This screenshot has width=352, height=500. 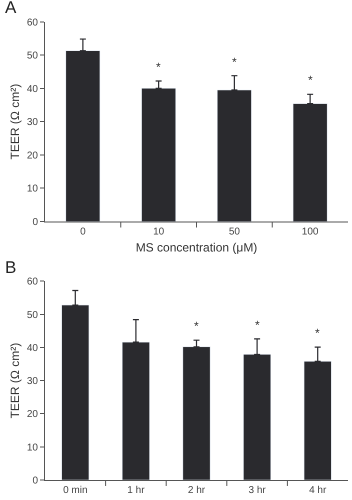 I want to click on x-tick-label: 3 hr, so click(x=257, y=490).